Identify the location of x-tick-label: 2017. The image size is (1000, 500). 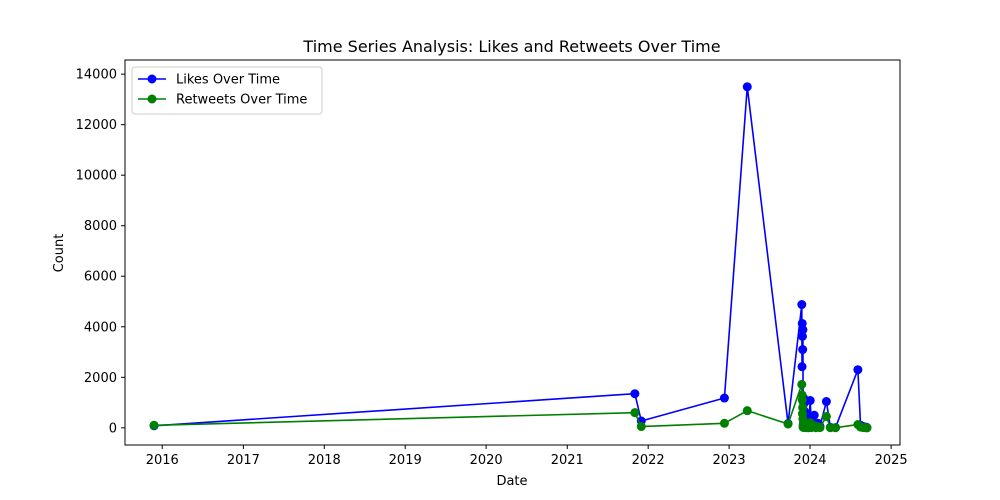
(243, 460).